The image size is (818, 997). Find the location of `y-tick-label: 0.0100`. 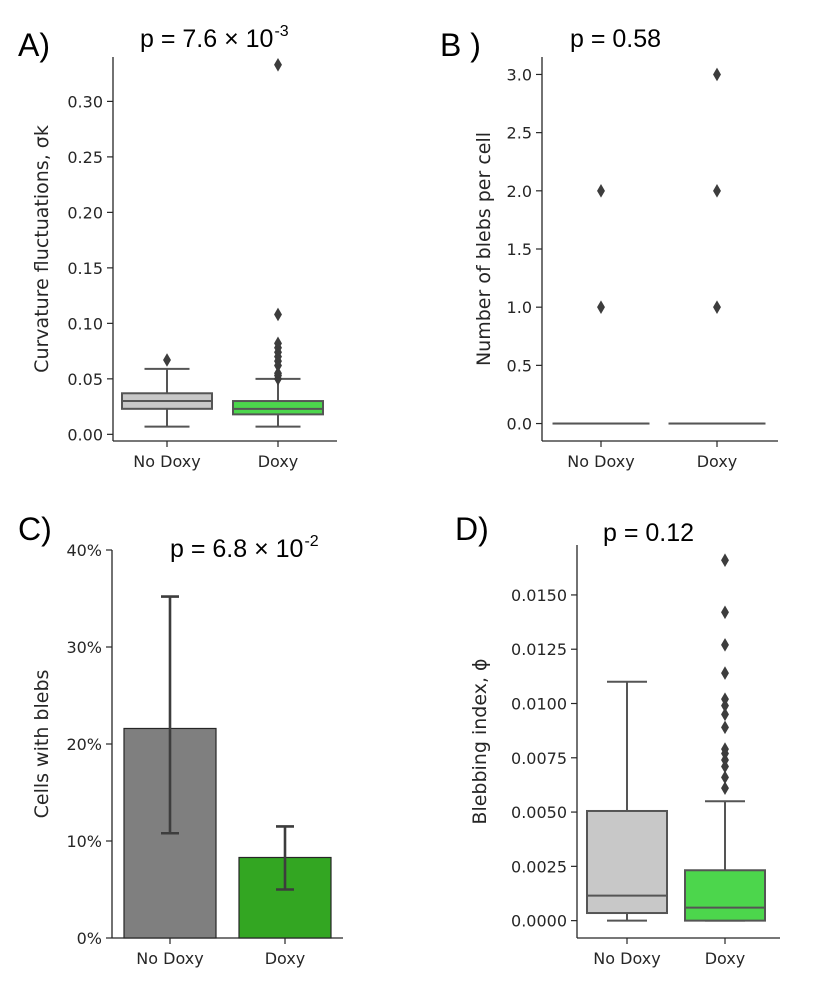

y-tick-label: 0.0100 is located at coordinates (539, 704).